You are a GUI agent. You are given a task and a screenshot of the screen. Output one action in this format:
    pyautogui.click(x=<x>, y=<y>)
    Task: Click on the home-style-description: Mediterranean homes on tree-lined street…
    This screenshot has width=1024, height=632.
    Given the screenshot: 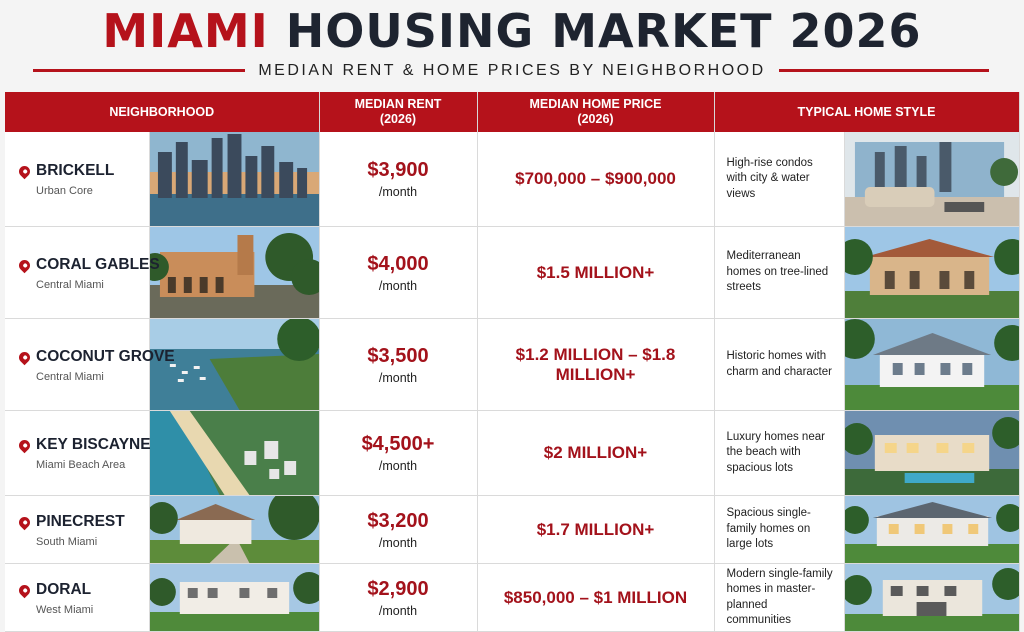 What is the action you would take?
    pyautogui.click(x=779, y=272)
    